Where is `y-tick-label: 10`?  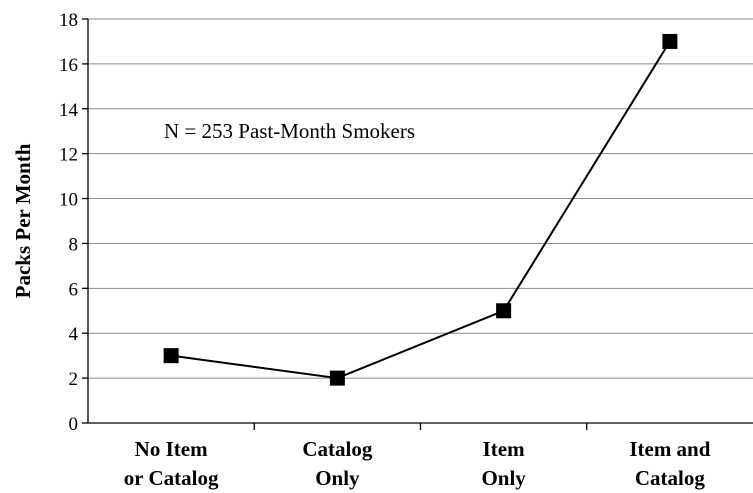 y-tick-label: 10 is located at coordinates (68, 200).